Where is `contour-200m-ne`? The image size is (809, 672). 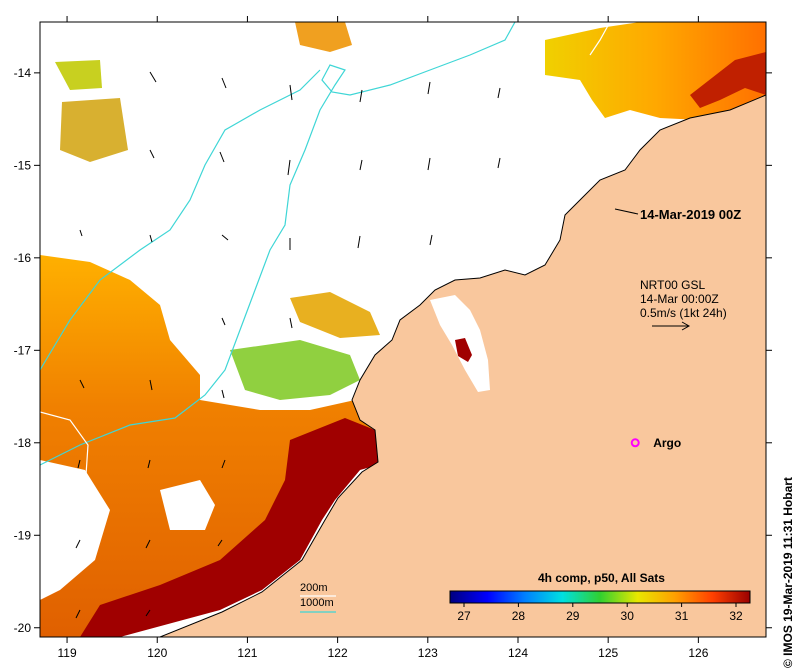
contour-200m-ne is located at coordinates (600, 39).